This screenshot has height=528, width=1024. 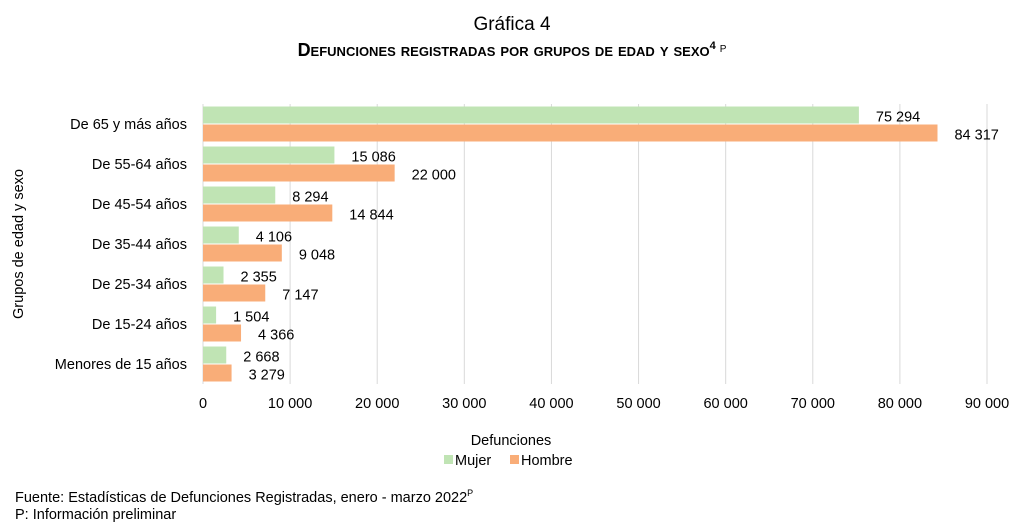 What do you see at coordinates (377, 404) in the screenshot?
I see `x-tick-label: 20 000` at bounding box center [377, 404].